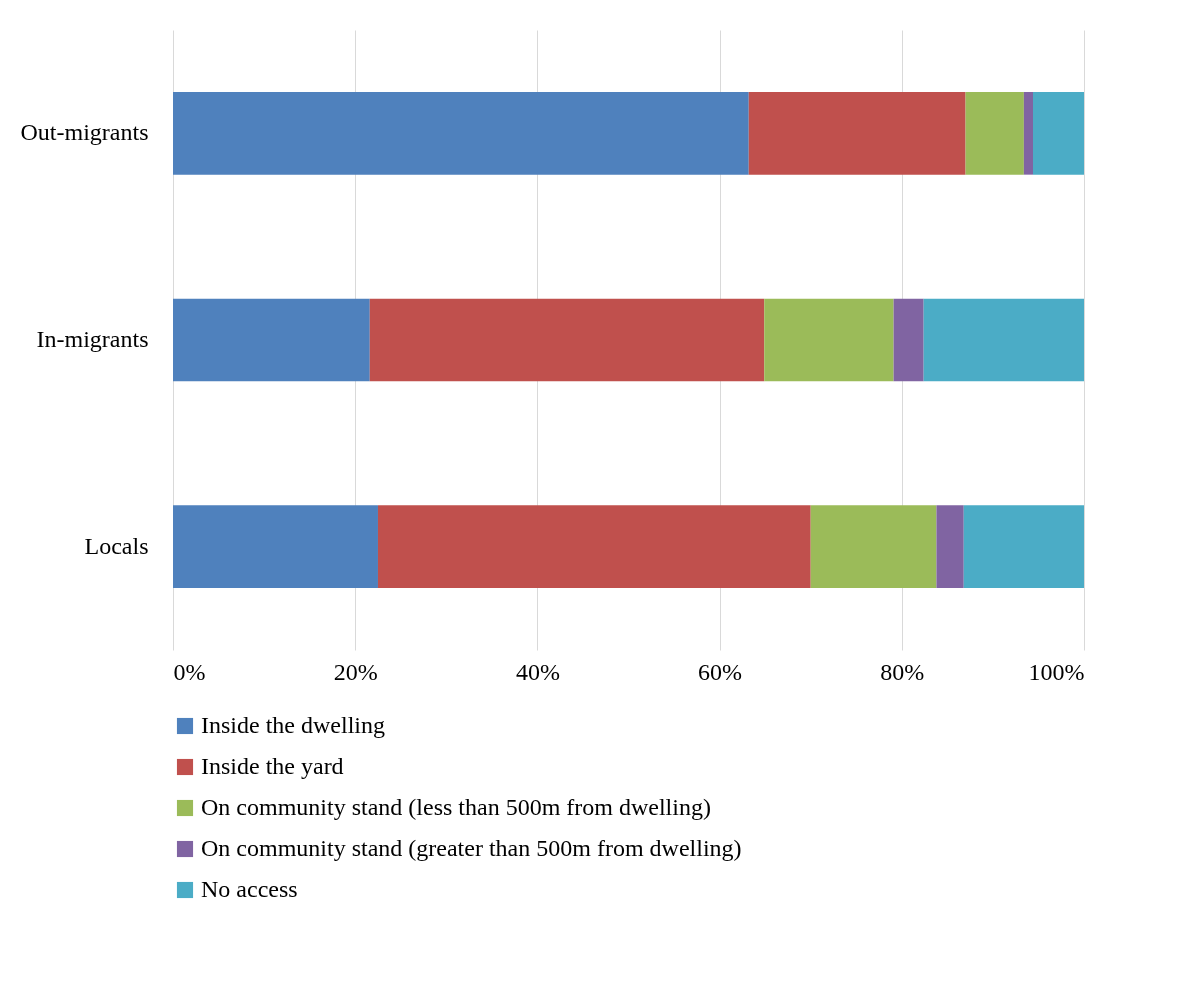  I want to click on legend-label: No access, so click(249, 889).